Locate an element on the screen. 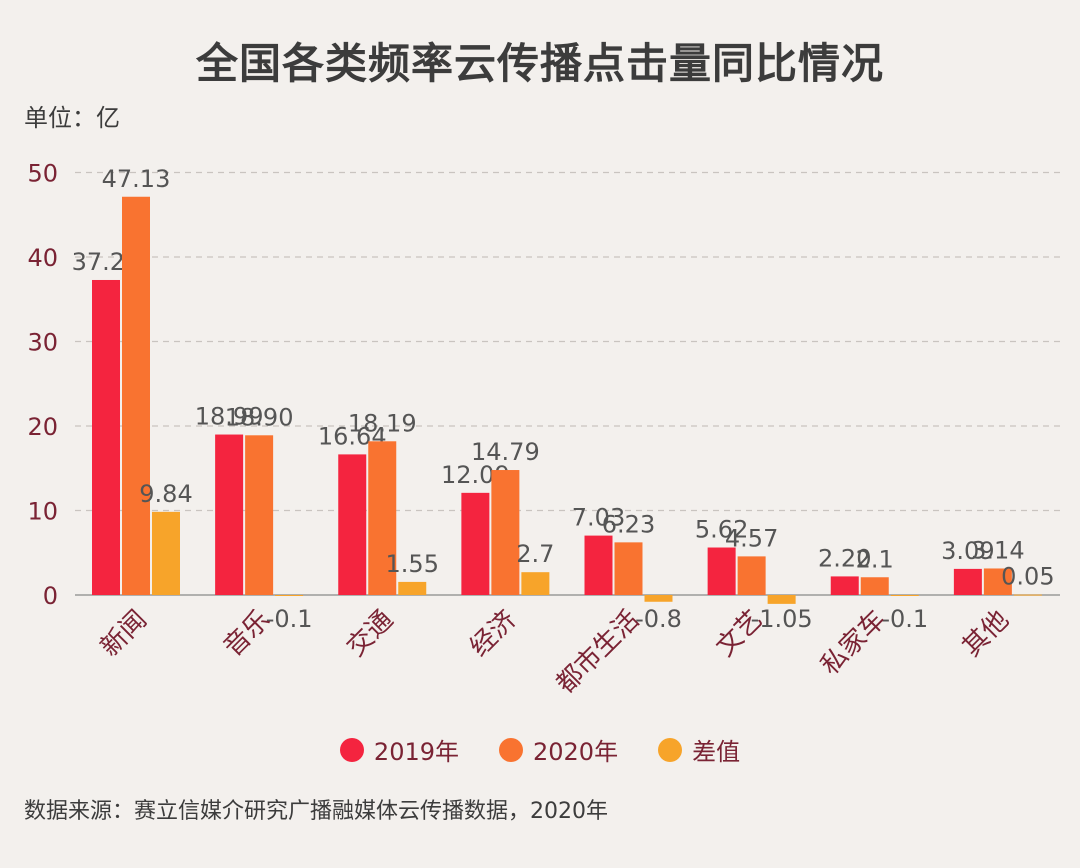 This screenshot has height=868, width=1080. data-label: 3.14 is located at coordinates (997, 550).